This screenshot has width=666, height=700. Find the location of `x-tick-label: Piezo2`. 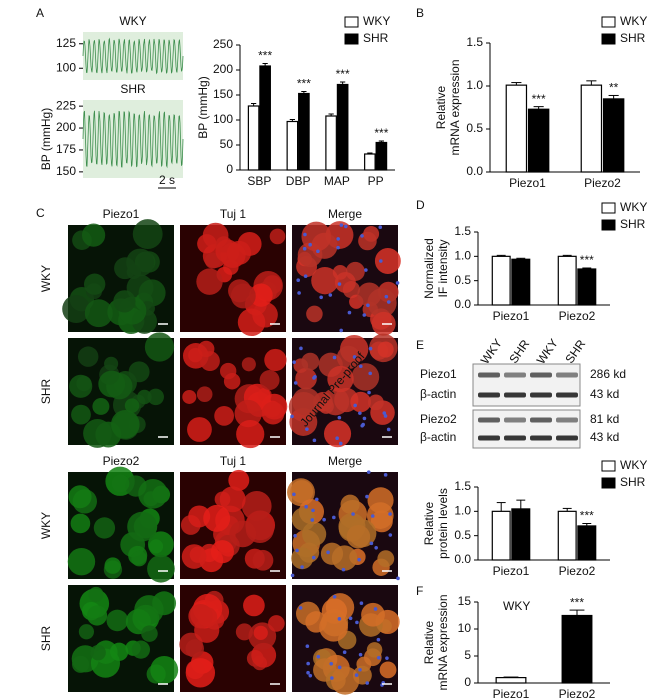

x-tick-label: Piezo2 is located at coordinates (577, 571).